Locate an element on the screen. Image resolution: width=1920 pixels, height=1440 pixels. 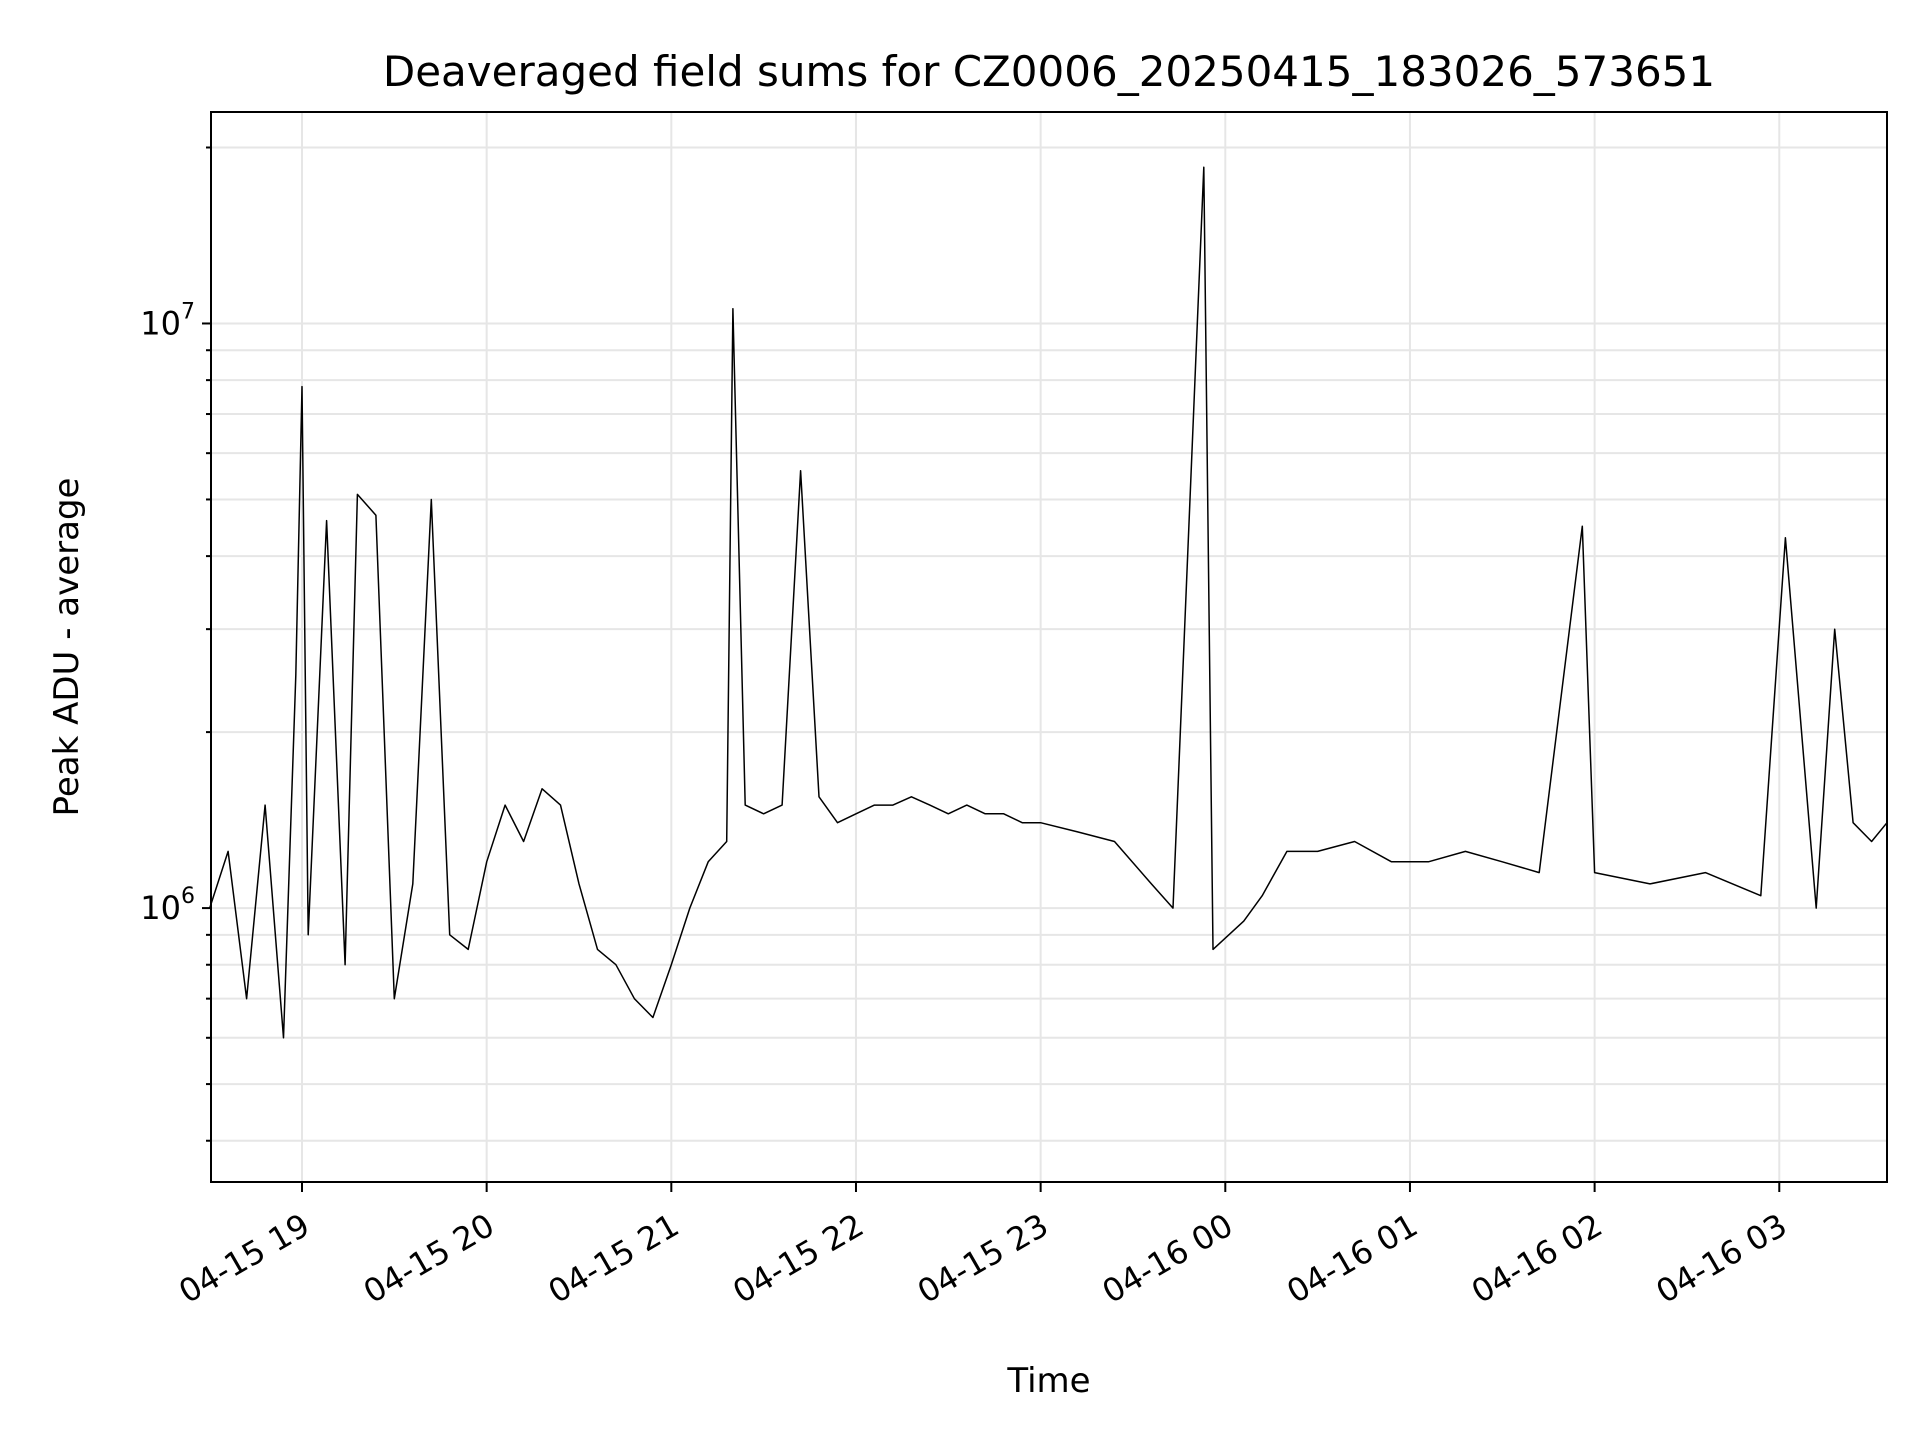
y-tick-label: 10⁷ is located at coordinates (167, 320).